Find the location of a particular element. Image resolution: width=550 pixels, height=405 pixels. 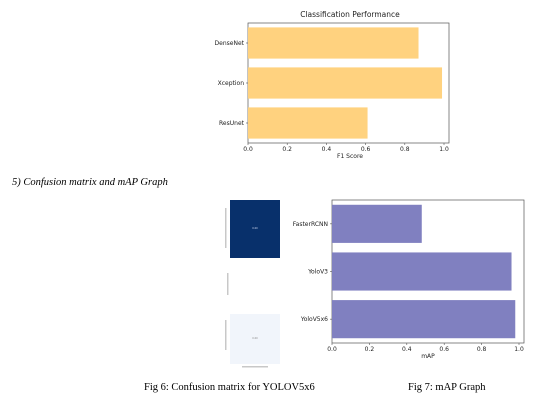

figure-6-caption: Fig 6: Confusion matrix for YOLOV5x6 is located at coordinates (229, 387).